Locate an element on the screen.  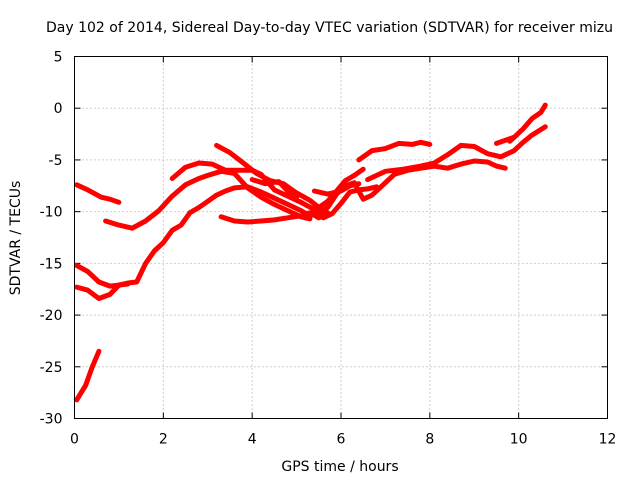
y-tick-label: -5 is located at coordinates (56, 161).